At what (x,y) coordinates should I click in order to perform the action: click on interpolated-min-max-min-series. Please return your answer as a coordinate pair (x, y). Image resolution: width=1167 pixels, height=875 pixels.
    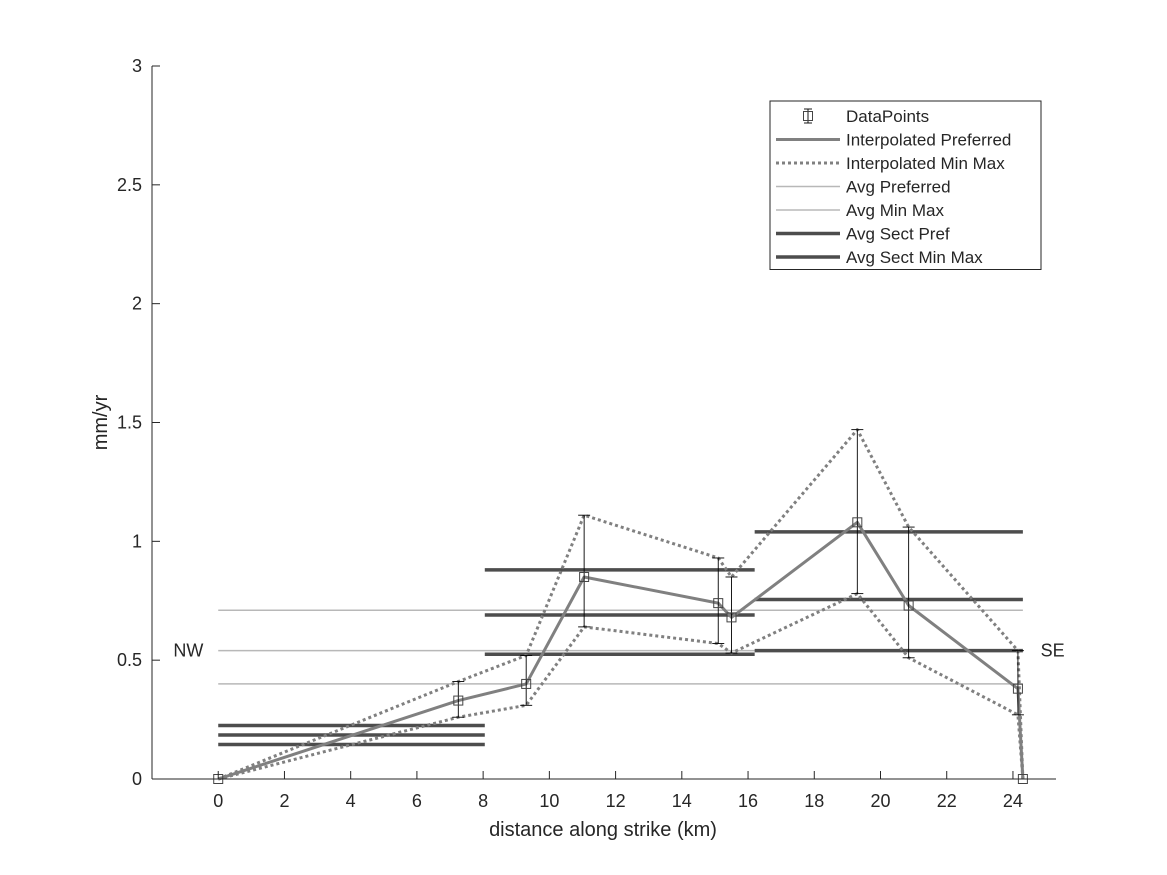
    Looking at the image, I should click on (621, 686).